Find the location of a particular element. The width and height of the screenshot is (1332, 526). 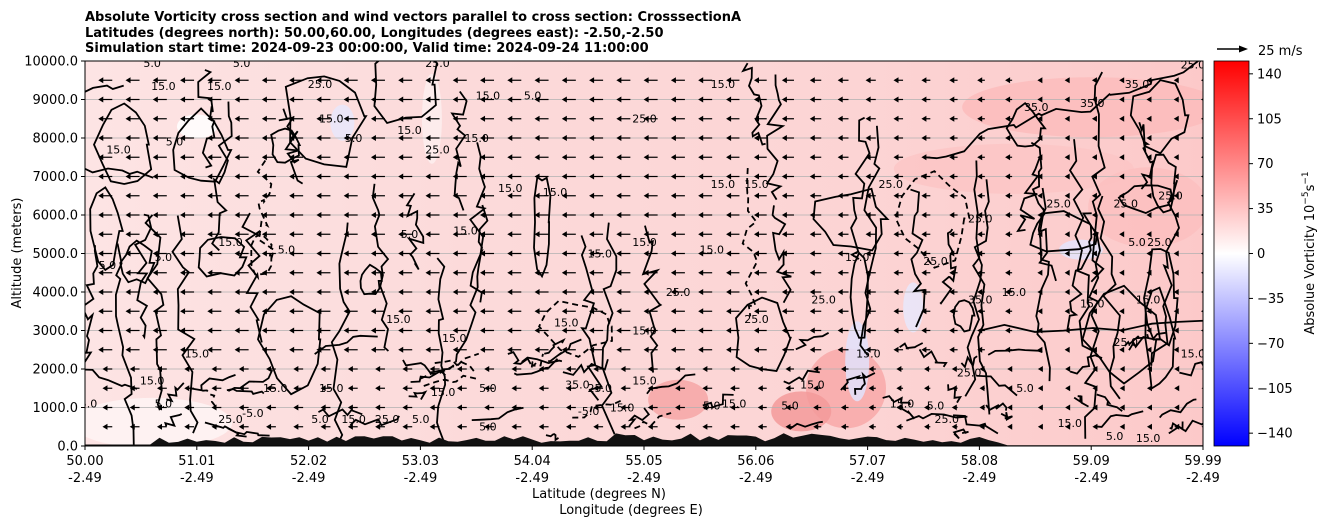

colorbar-label: Absolue Vorticity 10−5s−1 is located at coordinates (1309, 252).